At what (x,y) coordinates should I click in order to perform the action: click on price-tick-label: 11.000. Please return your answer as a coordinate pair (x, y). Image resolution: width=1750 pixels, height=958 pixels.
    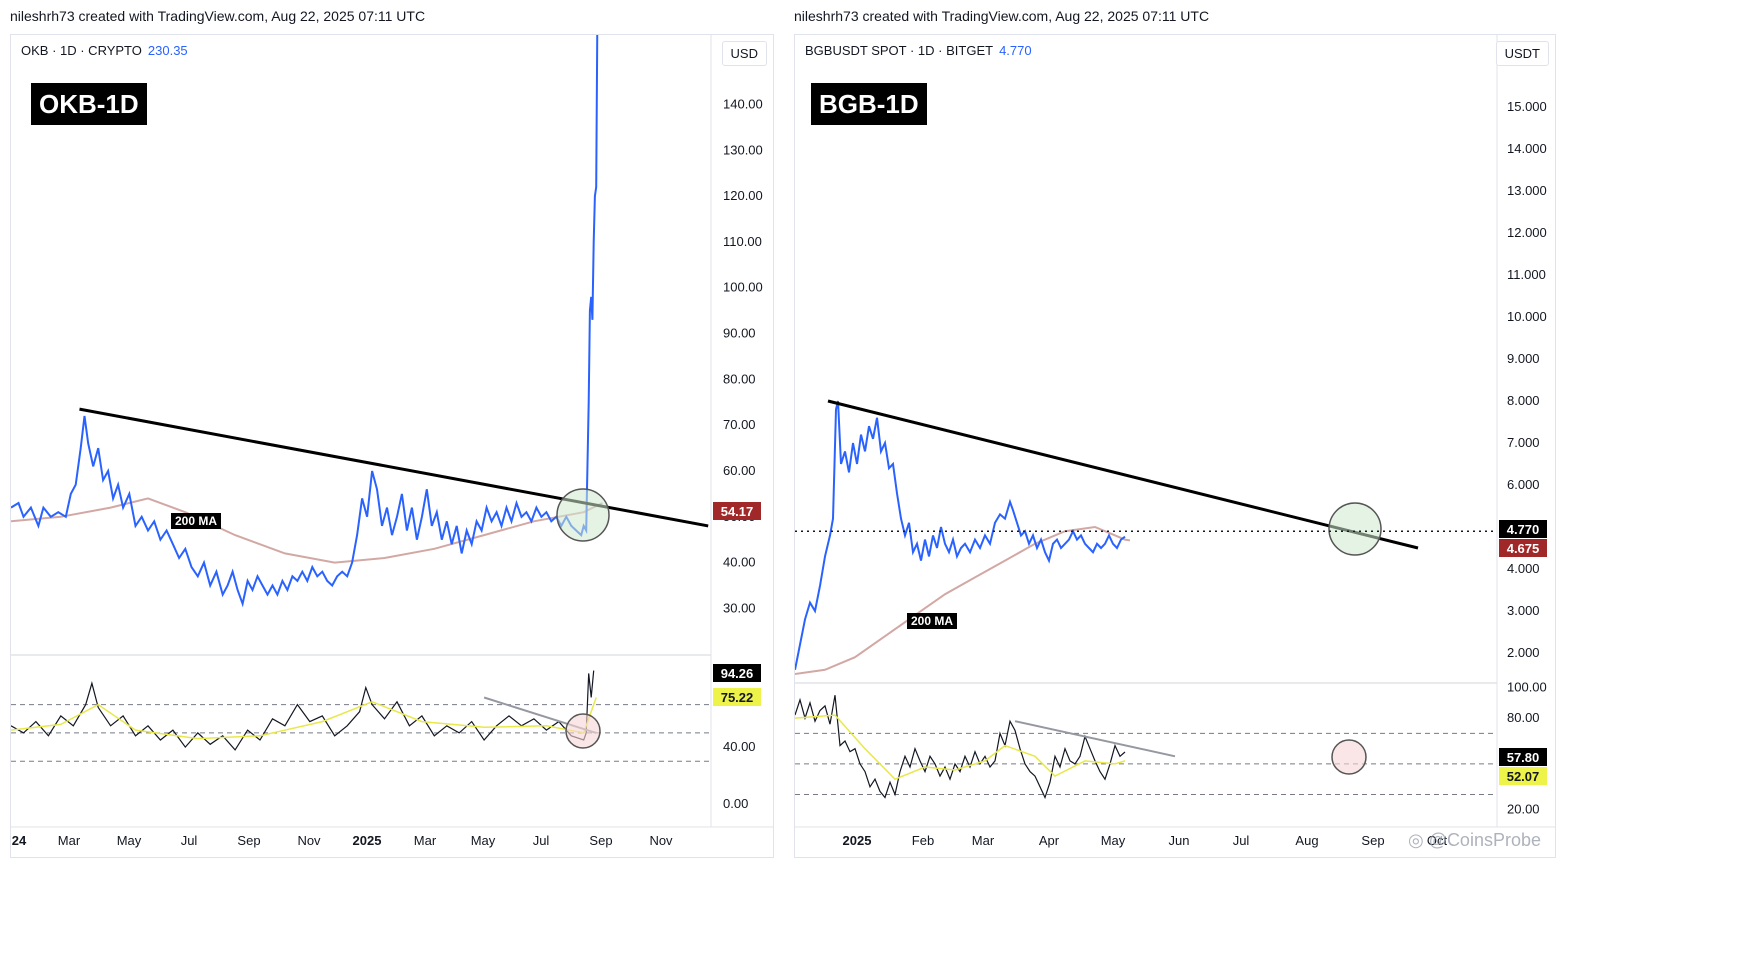
    Looking at the image, I should click on (1526, 274).